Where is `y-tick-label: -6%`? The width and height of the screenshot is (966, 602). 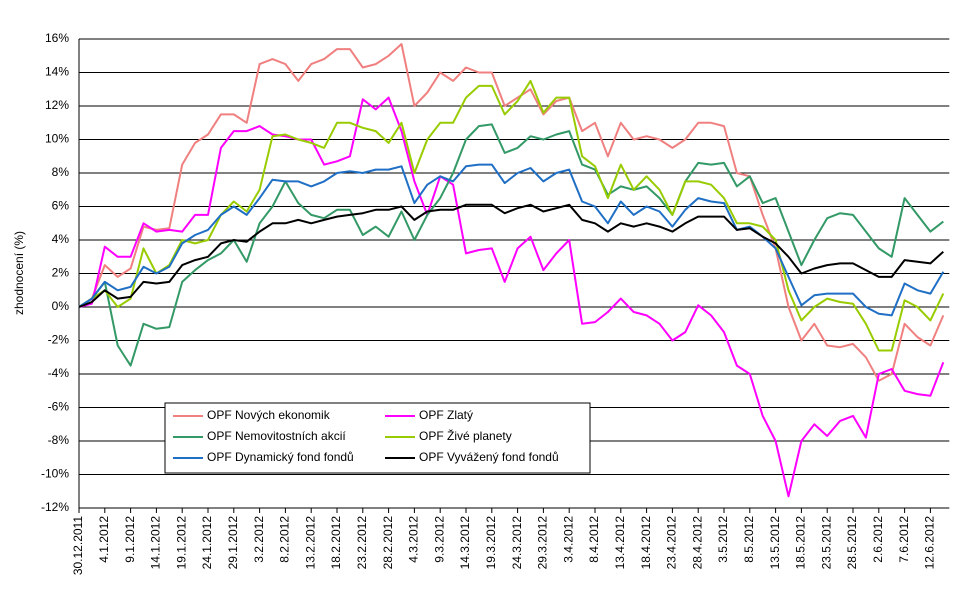 y-tick-label: -6% is located at coordinates (59, 407).